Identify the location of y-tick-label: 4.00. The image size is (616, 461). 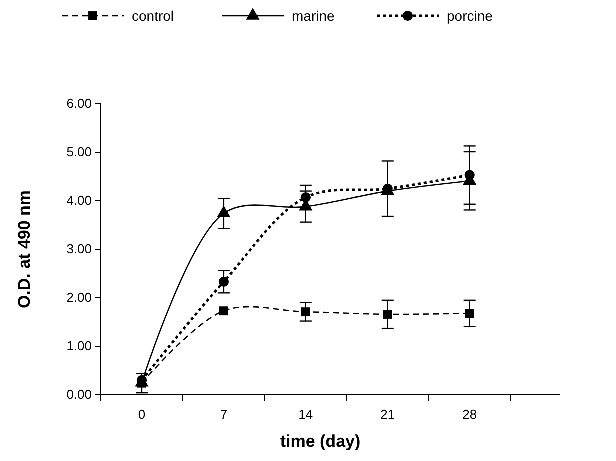
(79, 200).